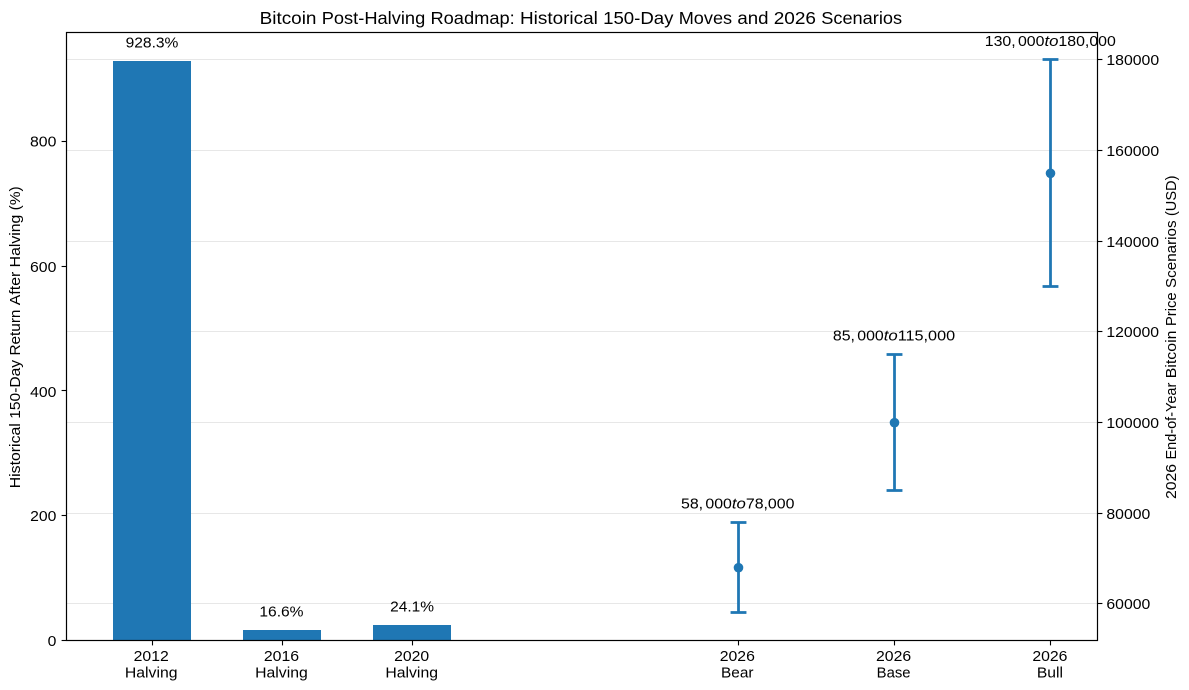 Image resolution: width=1189 pixels, height=690 pixels. I want to click on svg-text: 24.1%, so click(412, 608).